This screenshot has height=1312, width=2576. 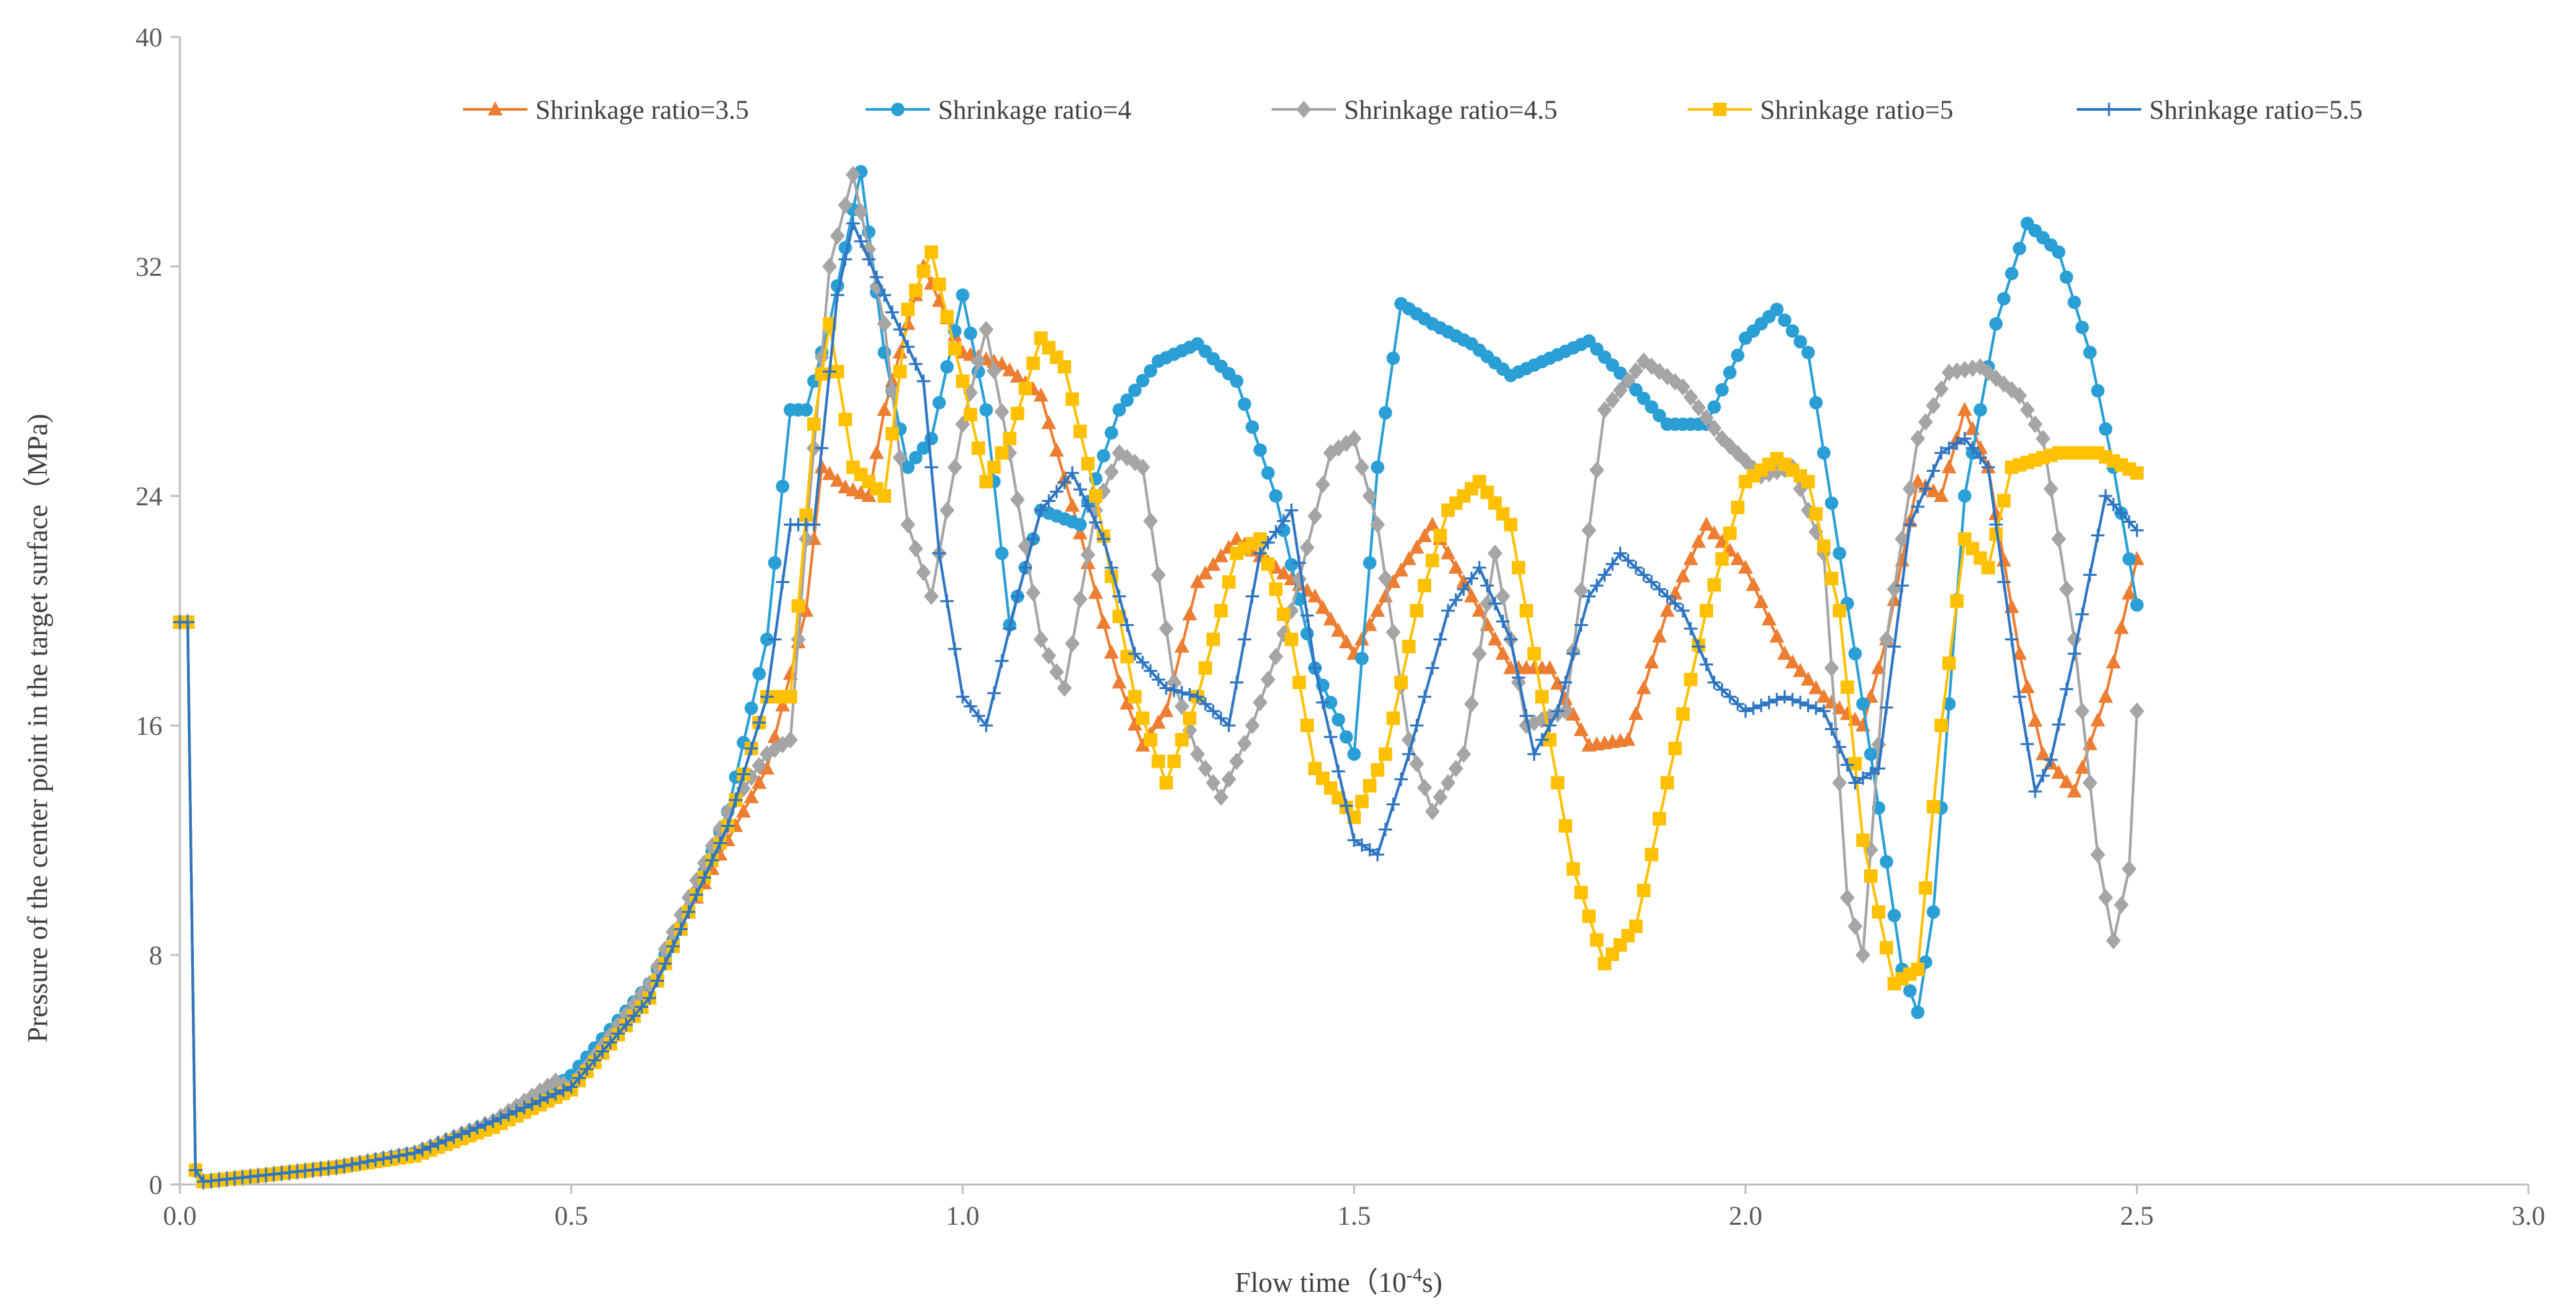 What do you see at coordinates (155, 955) in the screenshot?
I see `y-tick-label: 8` at bounding box center [155, 955].